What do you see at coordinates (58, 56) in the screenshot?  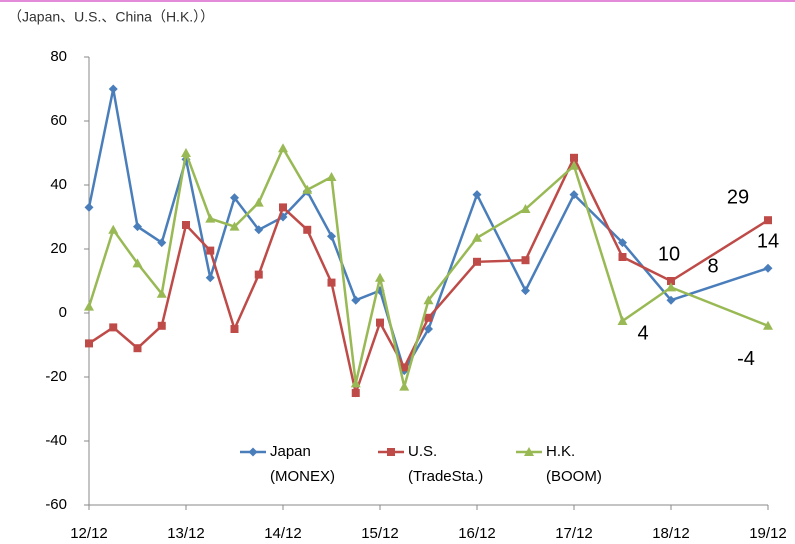 I see `y-tick-label: 80` at bounding box center [58, 56].